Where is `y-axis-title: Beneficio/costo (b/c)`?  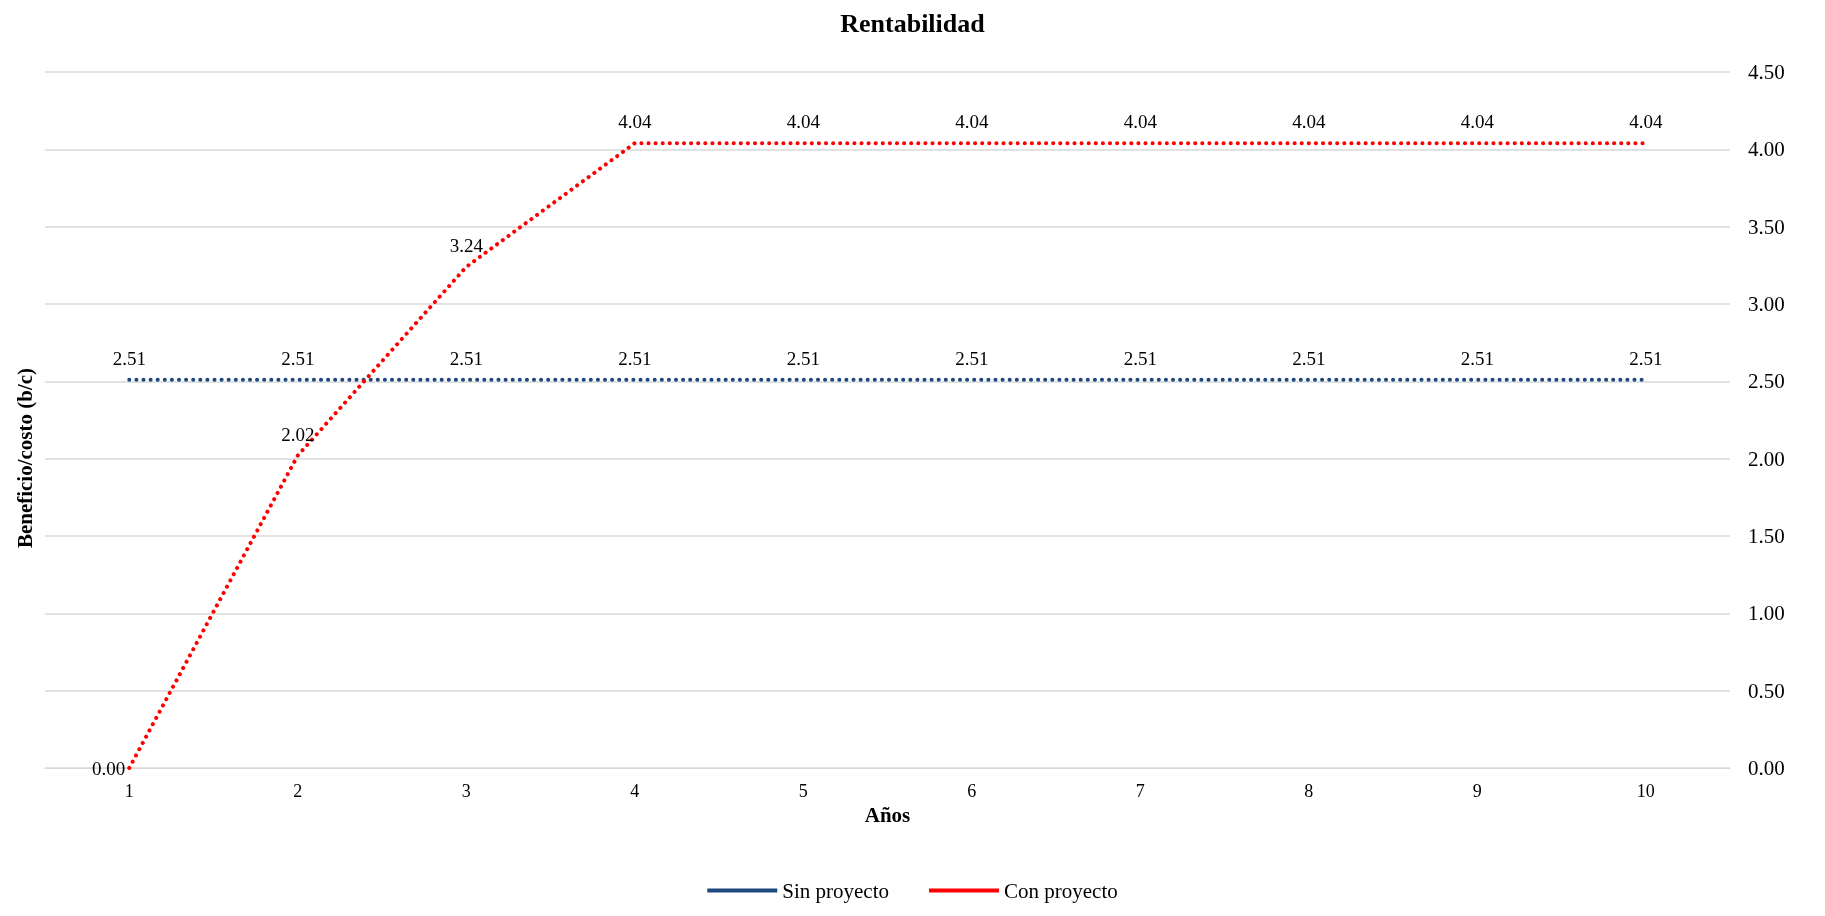
y-axis-title: Beneficio/costo (b/c) is located at coordinates (24, 458).